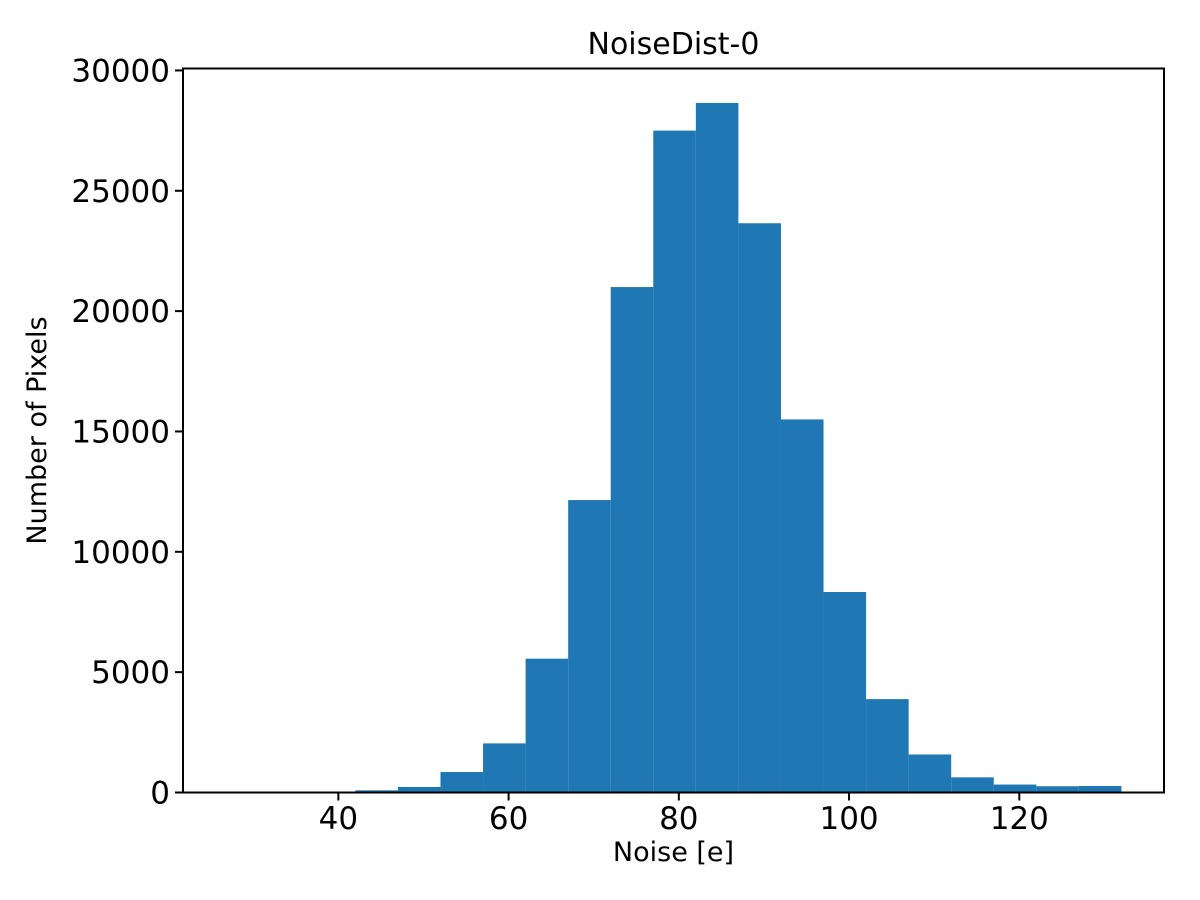 This screenshot has height=900, width=1200. Describe the element at coordinates (674, 44) in the screenshot. I see `chart-title: NoiseDist-0` at that location.